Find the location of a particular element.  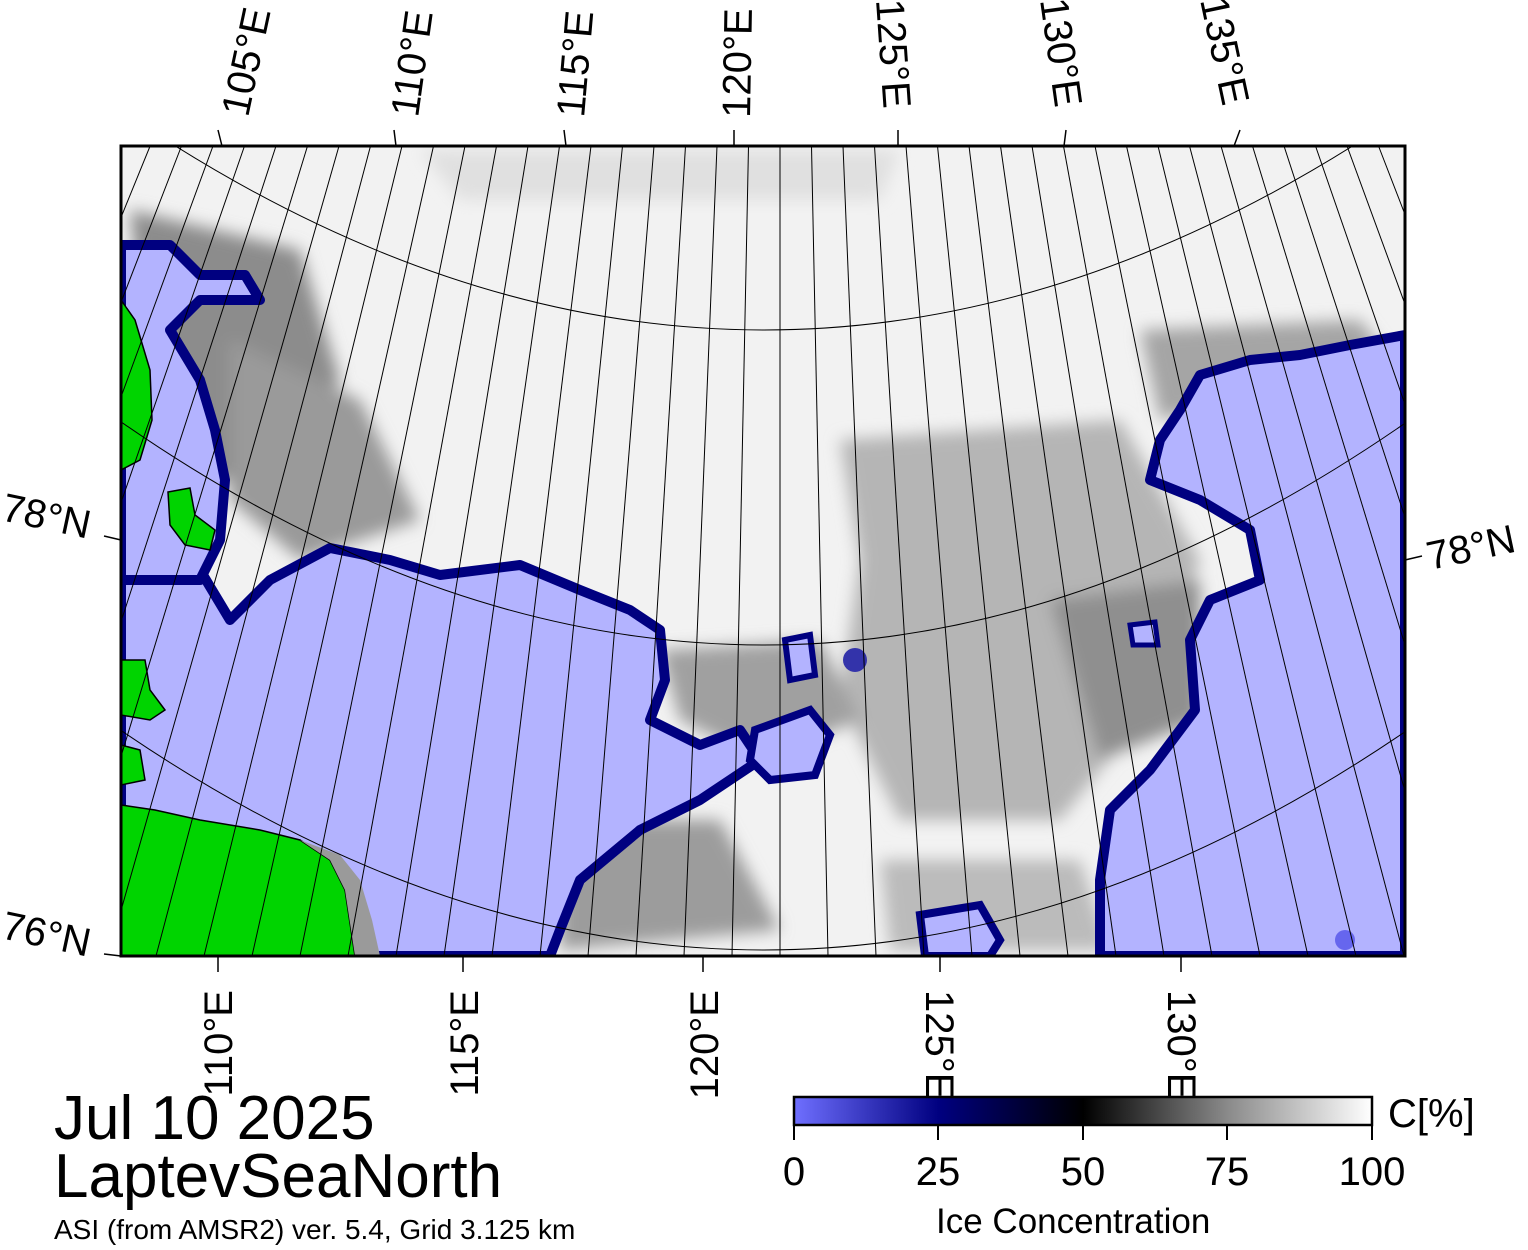

colorbar-tick-label: 100 is located at coordinates (1372, 1172).